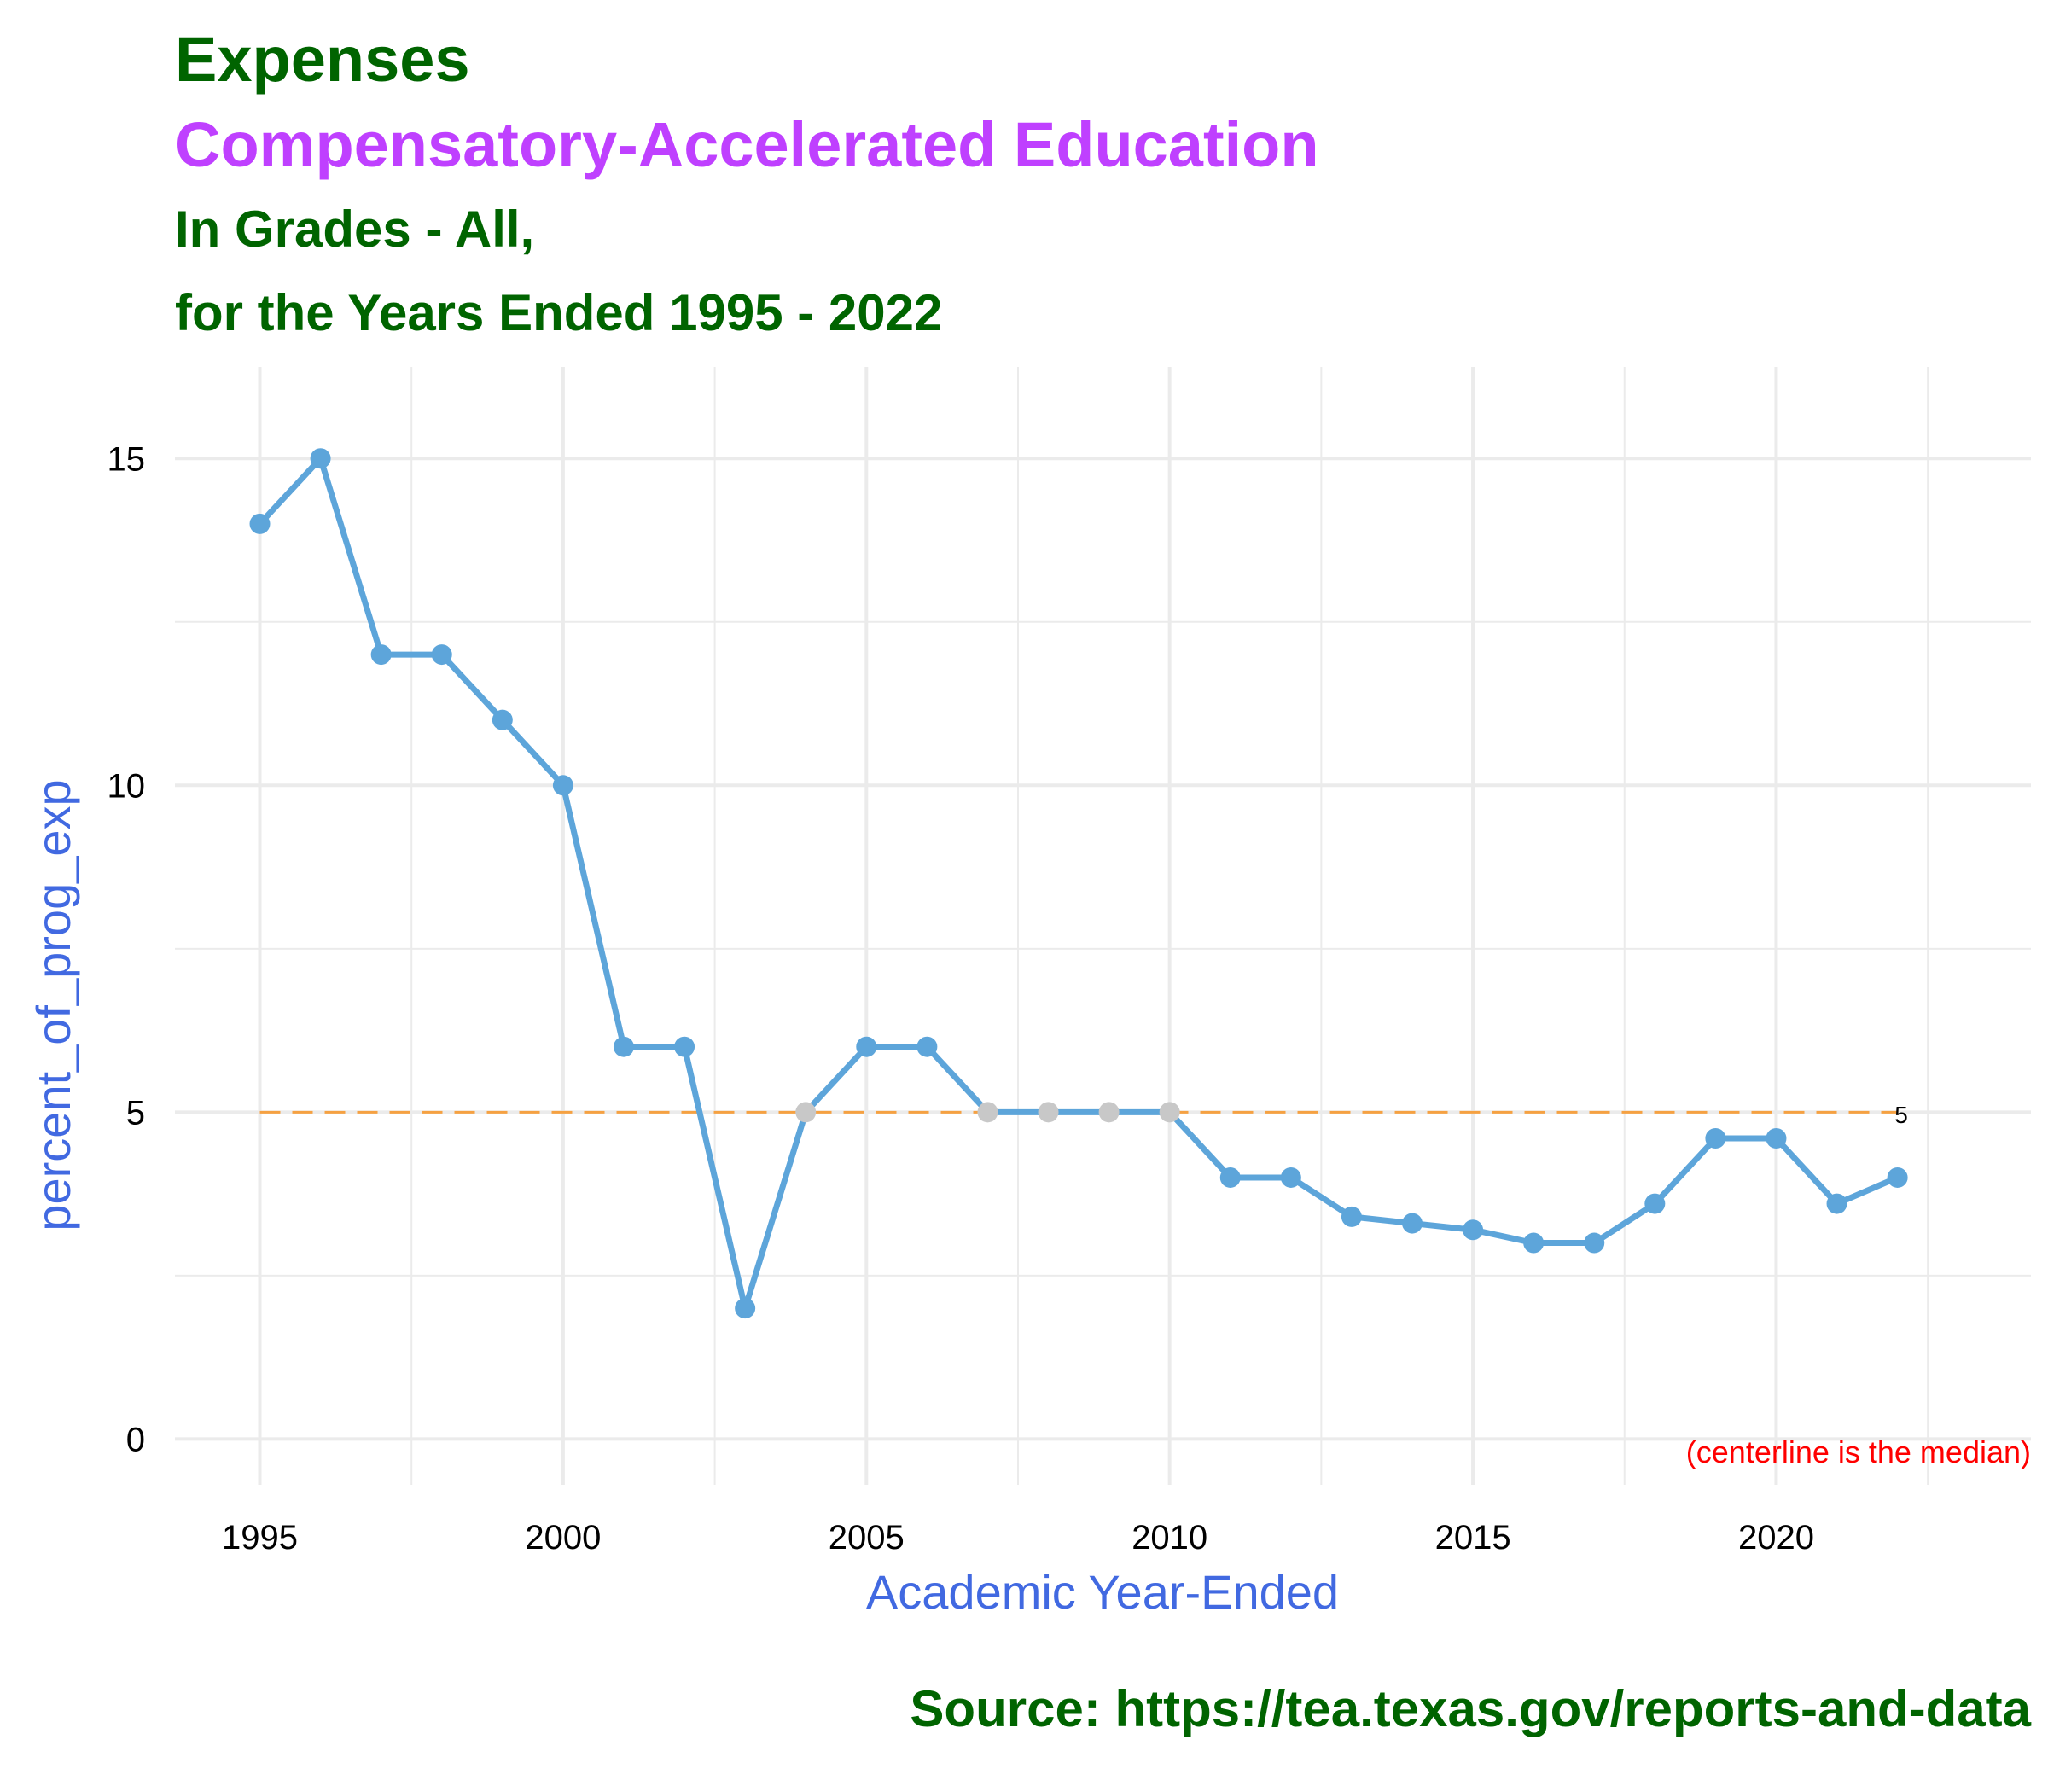 The image size is (2048, 1792). What do you see at coordinates (135, 1439) in the screenshot?
I see `y-tick-label: 0` at bounding box center [135, 1439].